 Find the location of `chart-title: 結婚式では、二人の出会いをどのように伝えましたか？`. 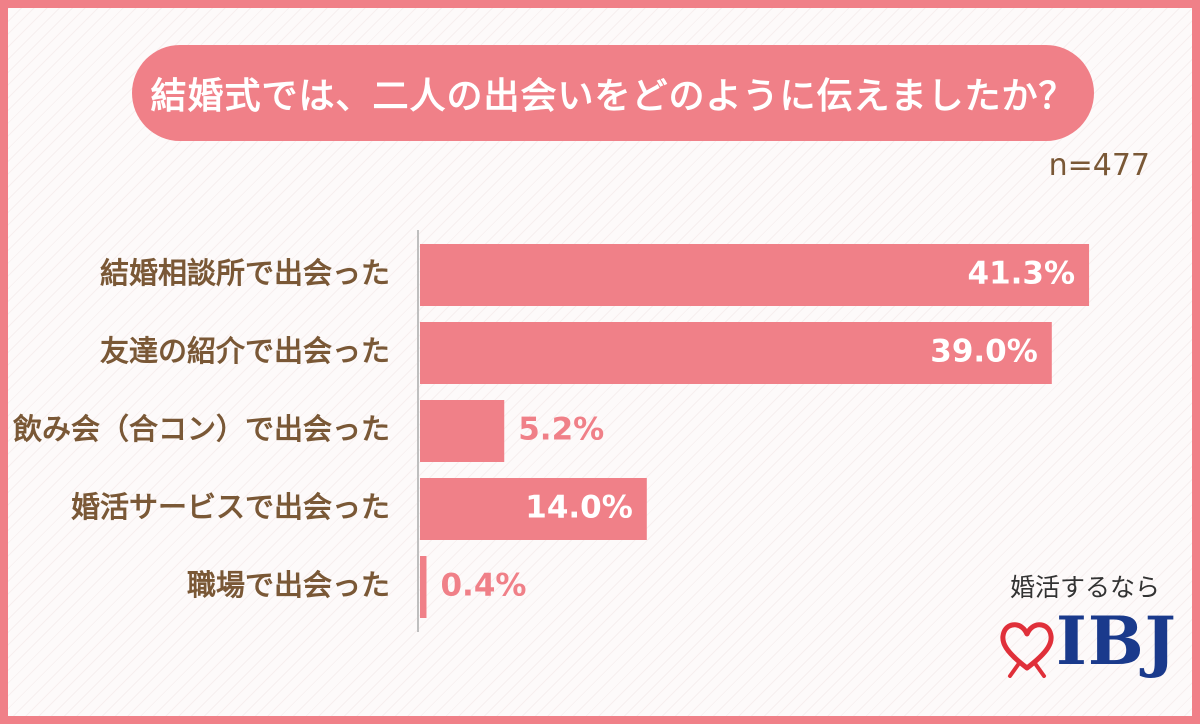

chart-title: 結婚式では、二人の出会いをどのように伝えましたか？ is located at coordinates (613, 93).